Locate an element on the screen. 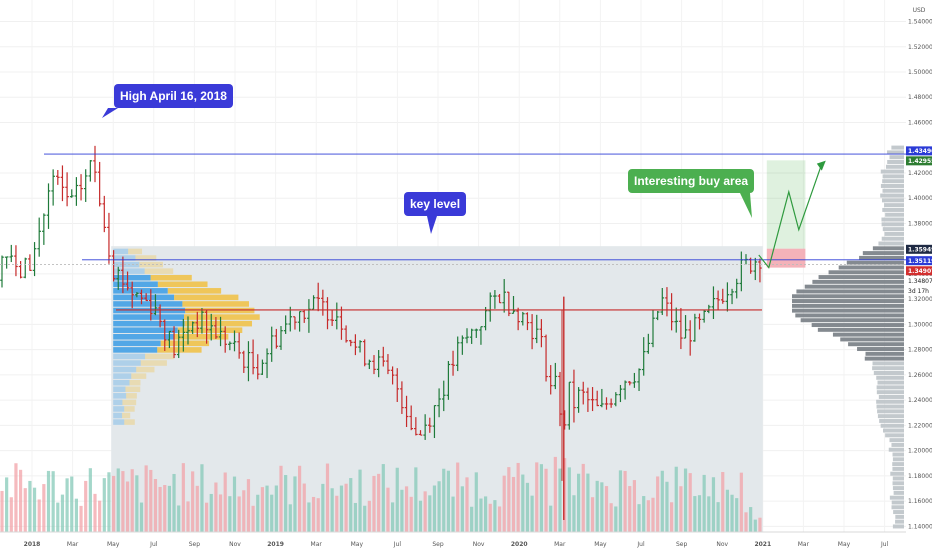  price-tick-label: 1.18000 is located at coordinates (920, 476).